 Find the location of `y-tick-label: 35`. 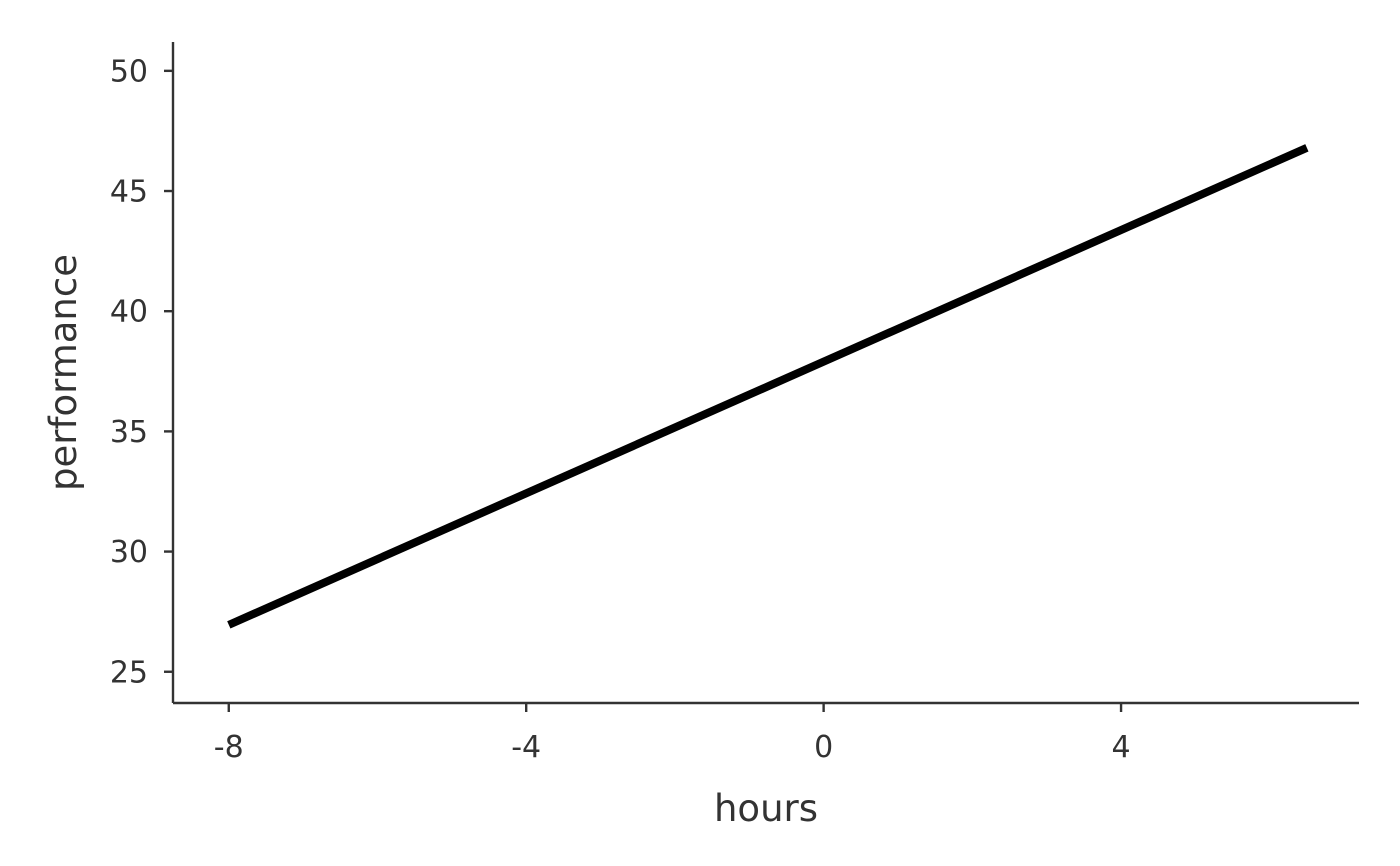

y-tick-label: 35 is located at coordinates (129, 432).